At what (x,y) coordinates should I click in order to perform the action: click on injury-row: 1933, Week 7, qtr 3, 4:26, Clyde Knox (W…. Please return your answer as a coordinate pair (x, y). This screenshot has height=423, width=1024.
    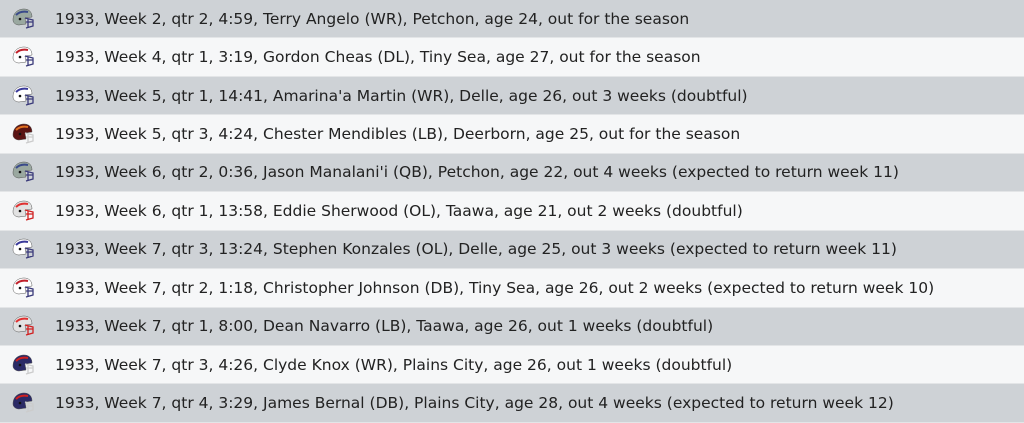
    Looking at the image, I should click on (512, 365).